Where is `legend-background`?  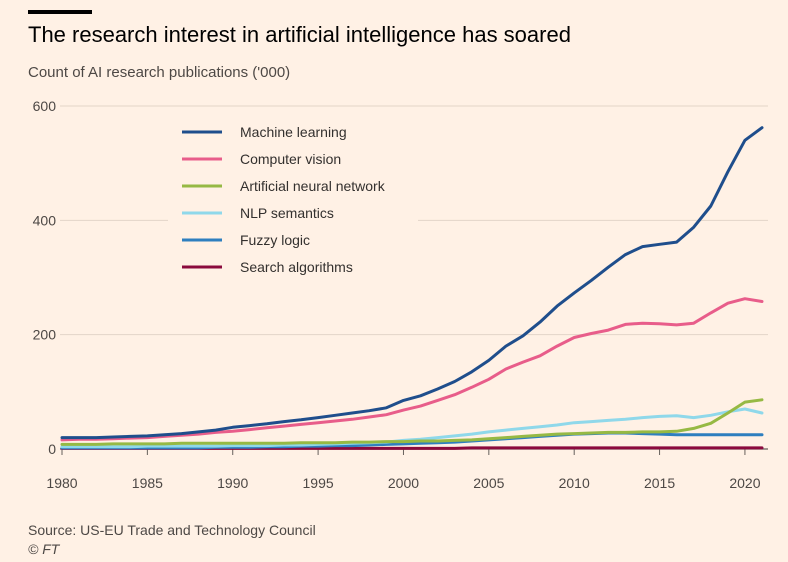 legend-background is located at coordinates (293, 200).